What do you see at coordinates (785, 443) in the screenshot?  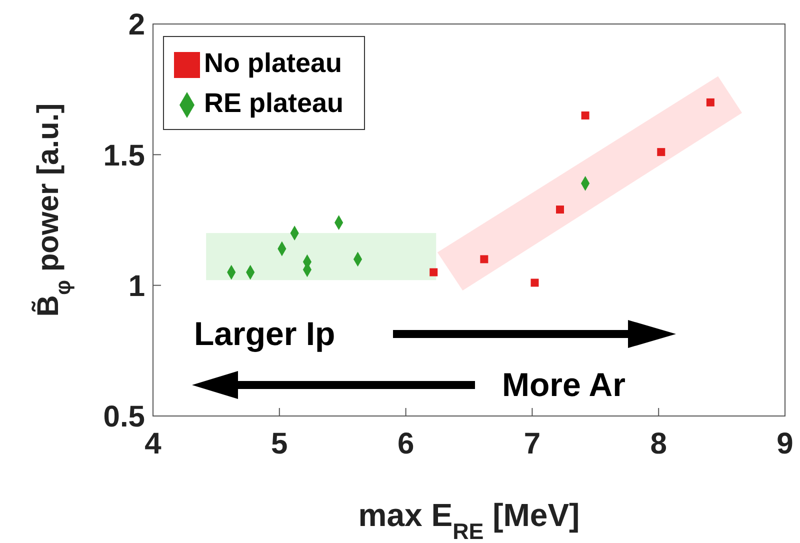 I see `x-tick-label: 9` at bounding box center [785, 443].